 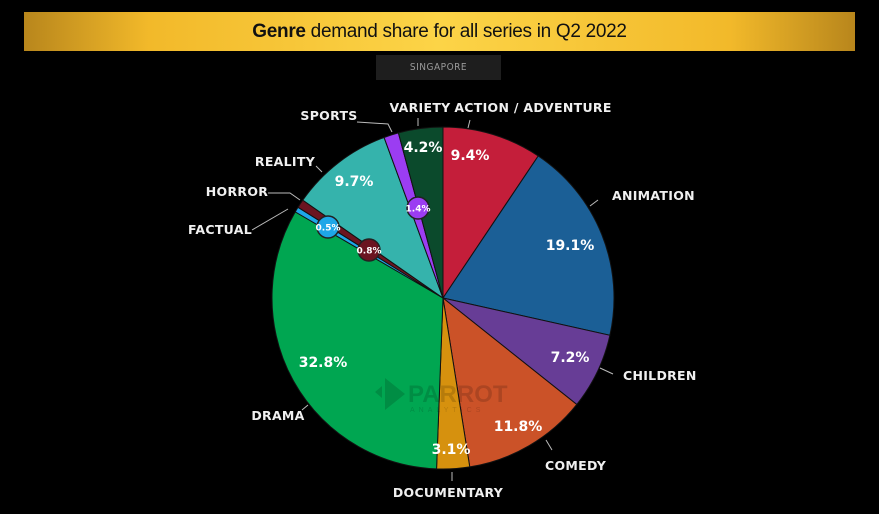 What do you see at coordinates (285, 161) in the screenshot?
I see `slice-label: REALITY` at bounding box center [285, 161].